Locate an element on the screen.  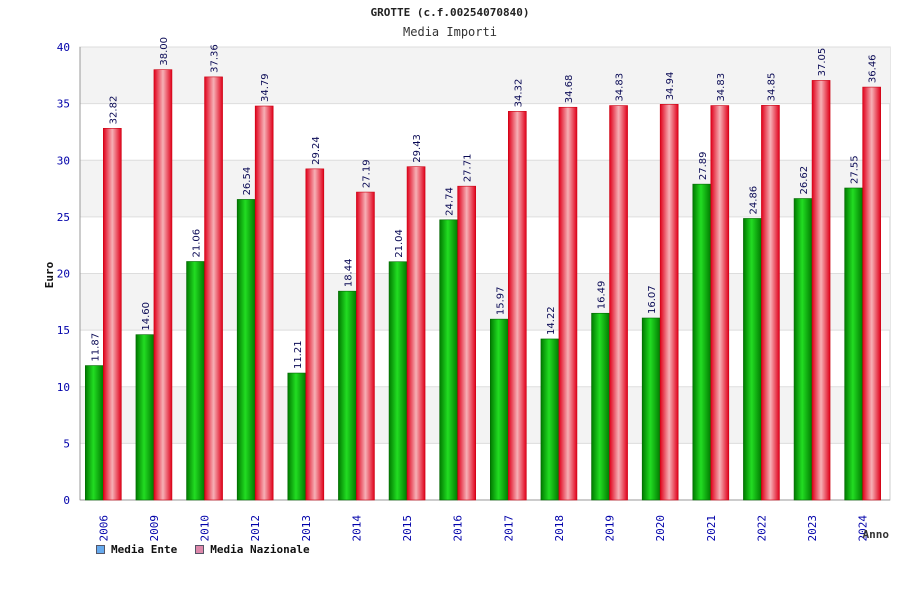
data-label: 18.44 is located at coordinates (348, 273).